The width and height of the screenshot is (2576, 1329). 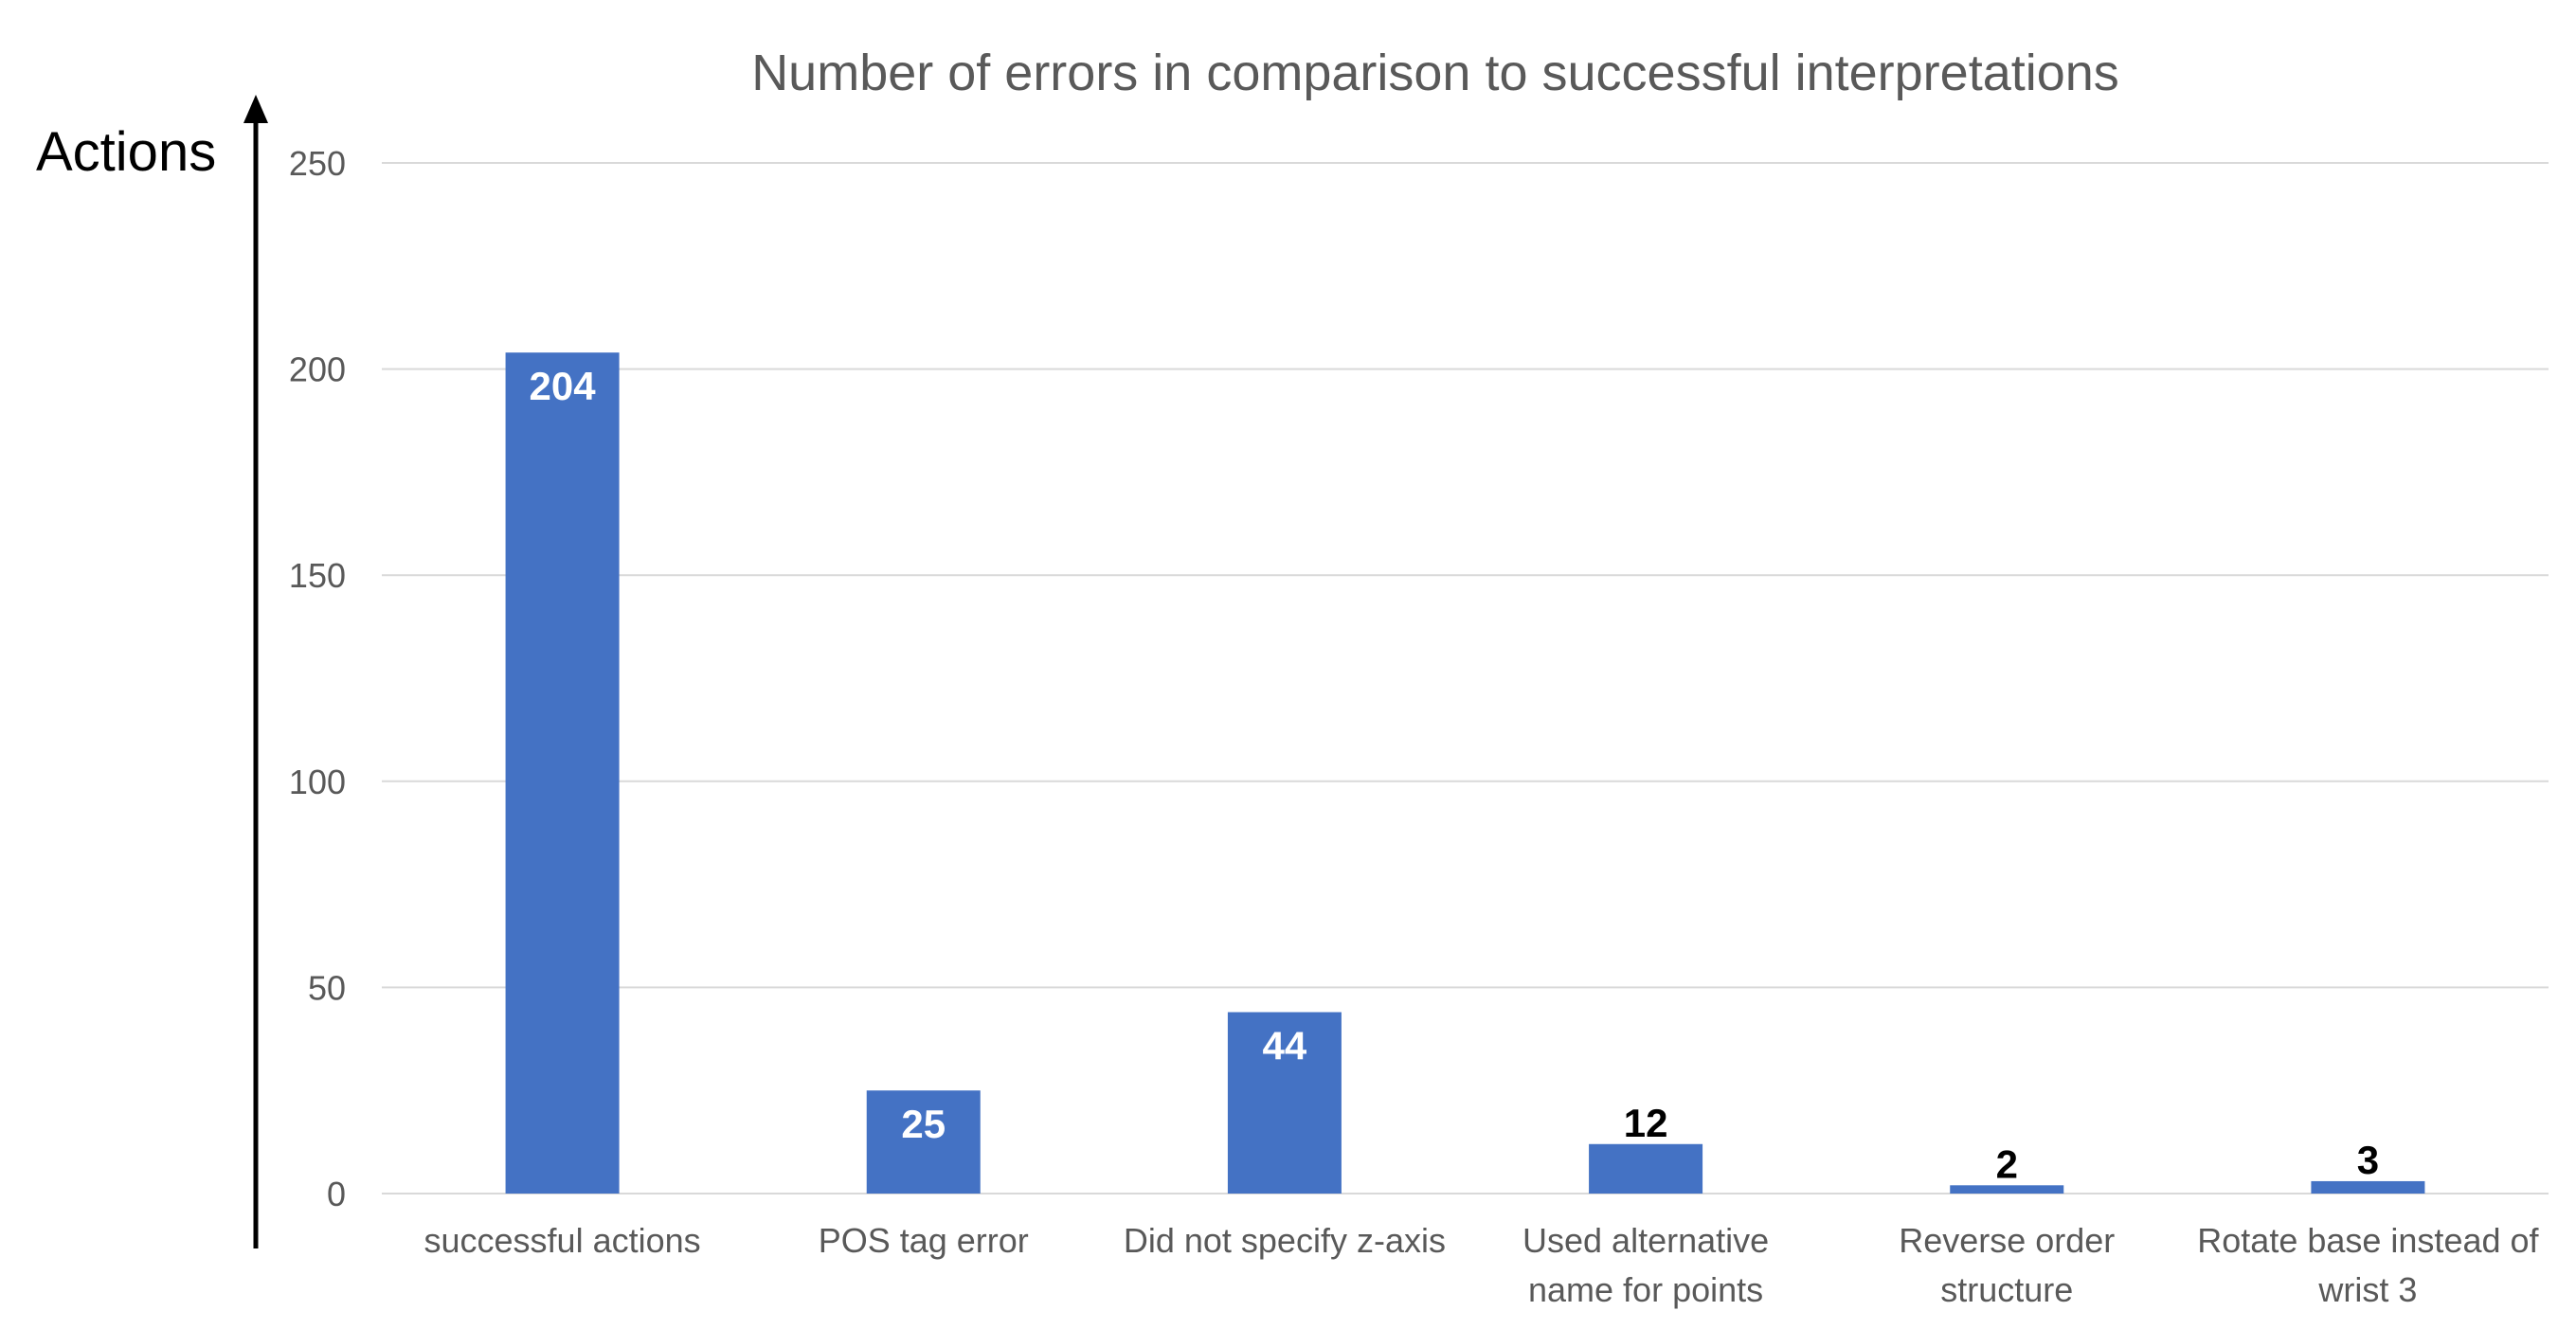 What do you see at coordinates (336, 1194) in the screenshot?
I see `y-tick-label-0: 0` at bounding box center [336, 1194].